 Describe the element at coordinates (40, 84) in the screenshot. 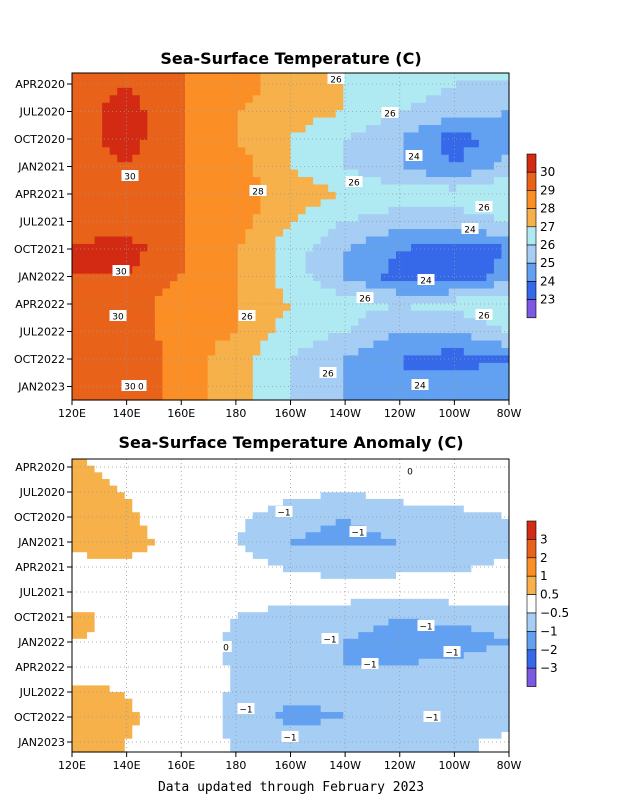

I see `sst-y-tick-label: APR2020` at that location.